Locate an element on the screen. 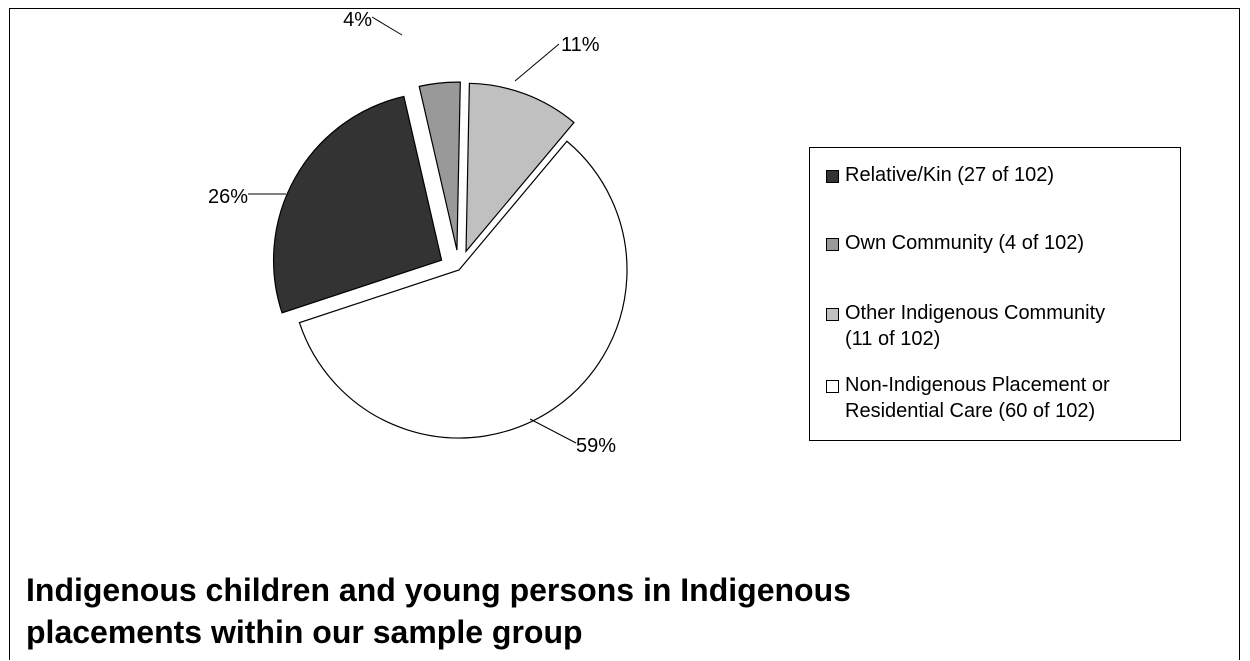 The image size is (1250, 661). legend-item-0: Relative/Kin (27 of 102) is located at coordinates (1000, 175).